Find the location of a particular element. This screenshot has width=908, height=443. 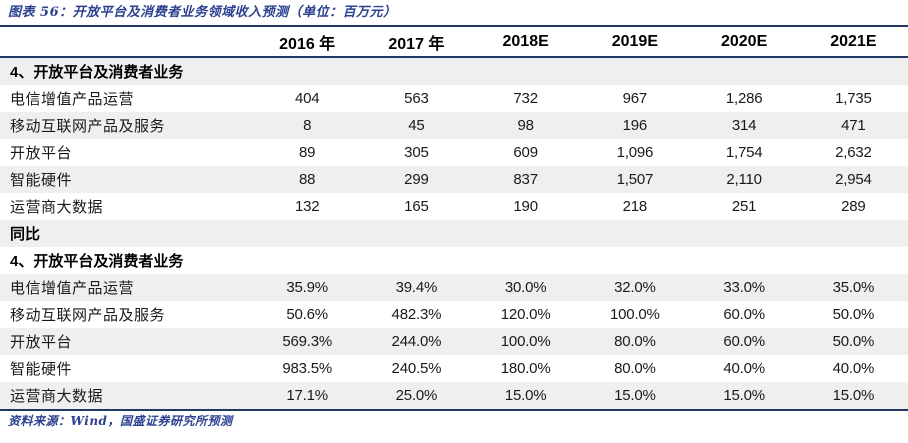

value-cell: 837 is located at coordinates (525, 179).